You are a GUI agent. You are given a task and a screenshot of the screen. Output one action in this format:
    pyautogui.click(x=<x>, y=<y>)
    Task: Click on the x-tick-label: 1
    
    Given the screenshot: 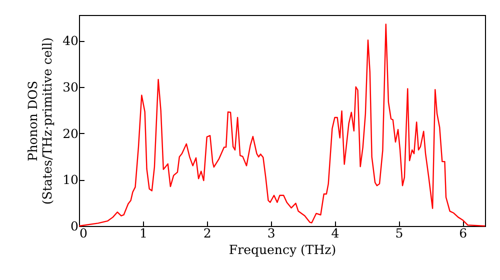 What is the action you would take?
    pyautogui.click(x=143, y=233)
    